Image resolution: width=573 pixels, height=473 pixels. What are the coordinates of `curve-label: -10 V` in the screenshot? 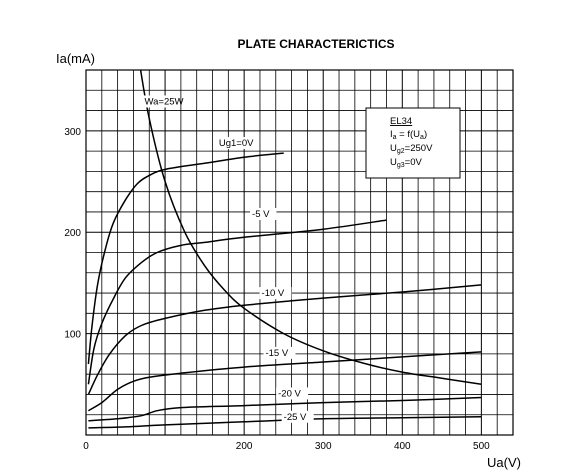 It's located at (273, 293).